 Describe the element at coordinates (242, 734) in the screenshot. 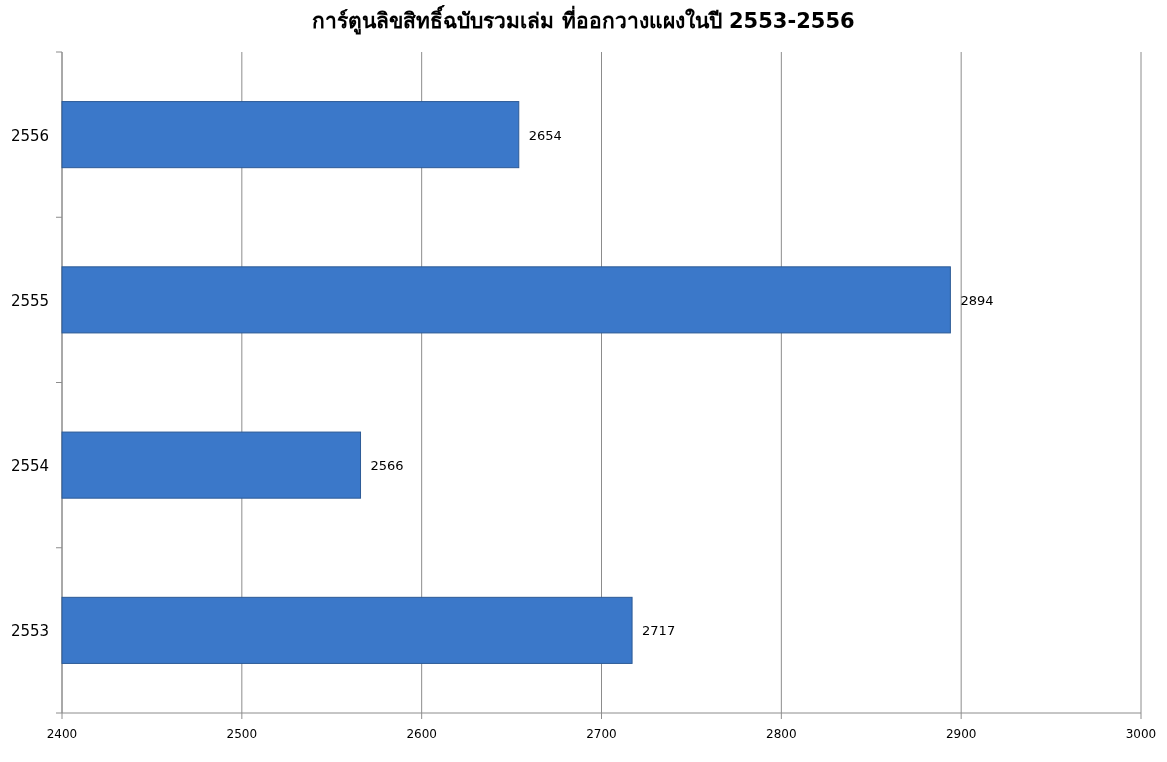

I see `x-tick-label: 2500` at that location.